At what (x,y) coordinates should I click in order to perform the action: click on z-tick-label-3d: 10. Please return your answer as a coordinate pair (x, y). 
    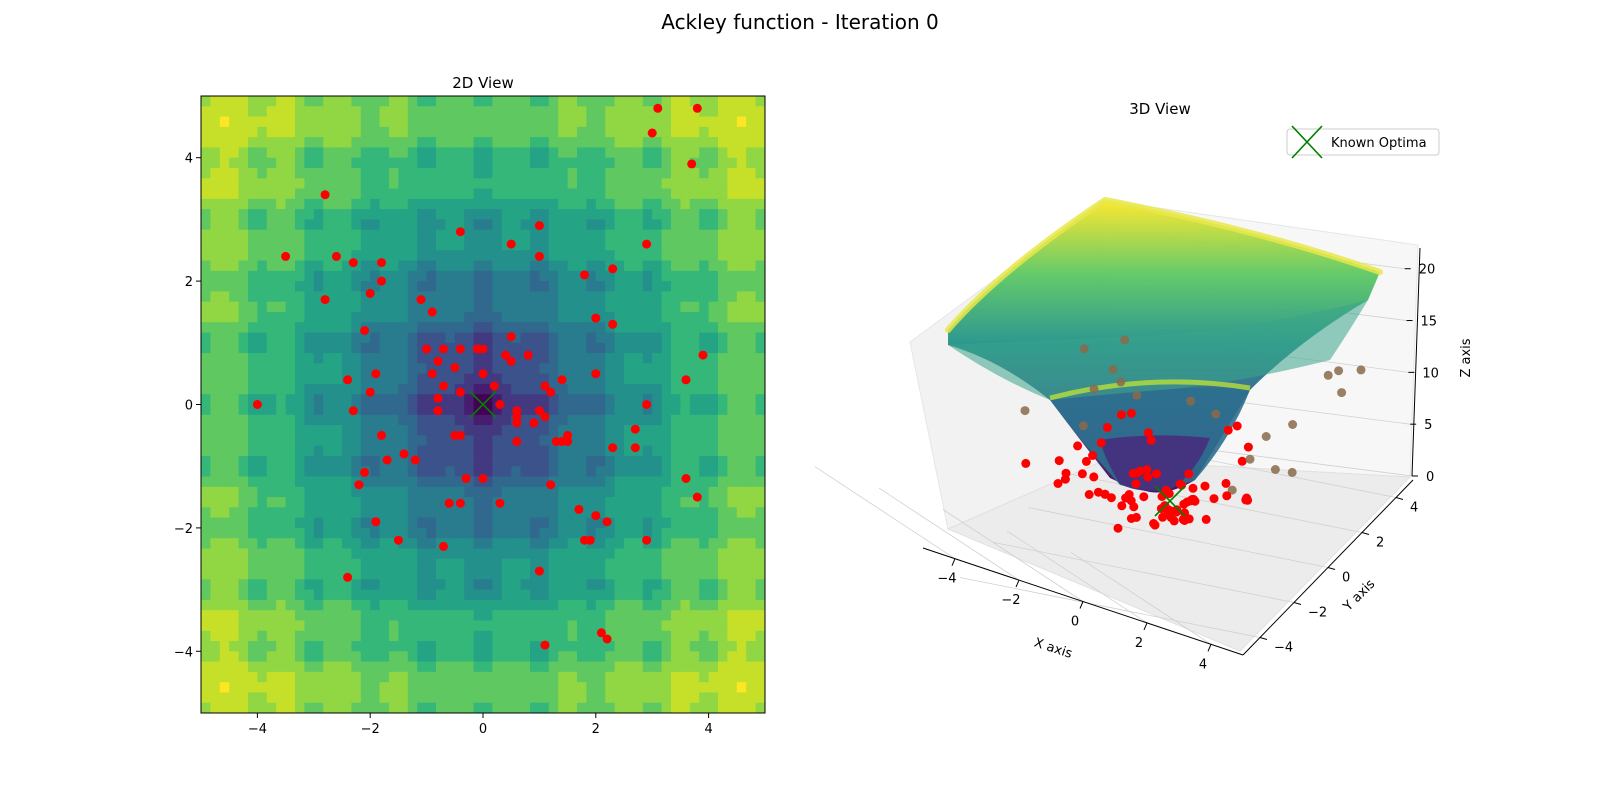
    Looking at the image, I should click on (1430, 373).